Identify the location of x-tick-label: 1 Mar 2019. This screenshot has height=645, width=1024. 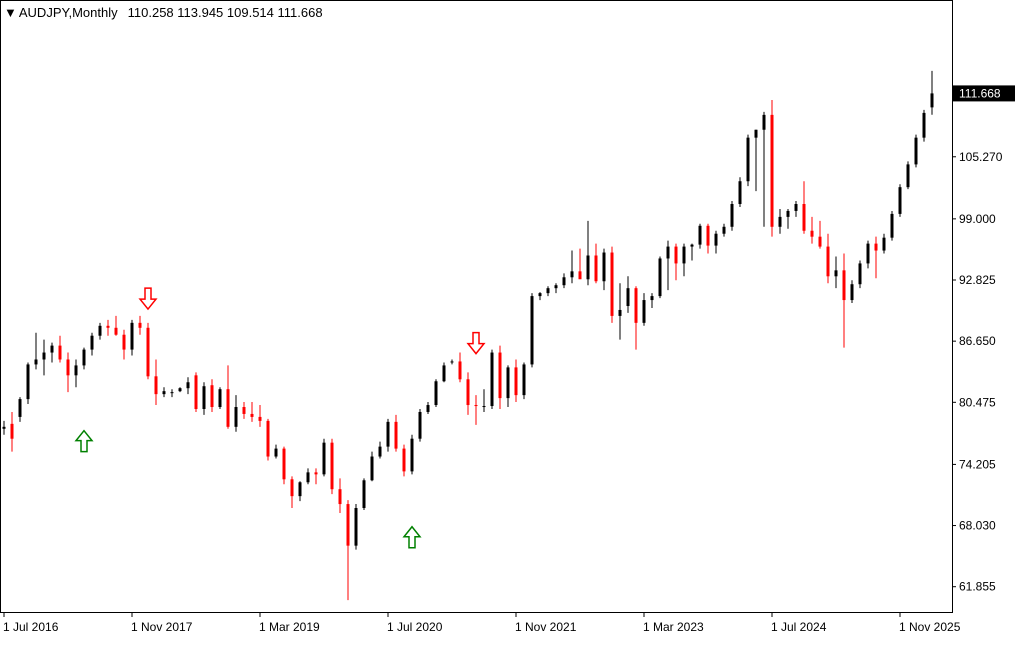
(289, 627).